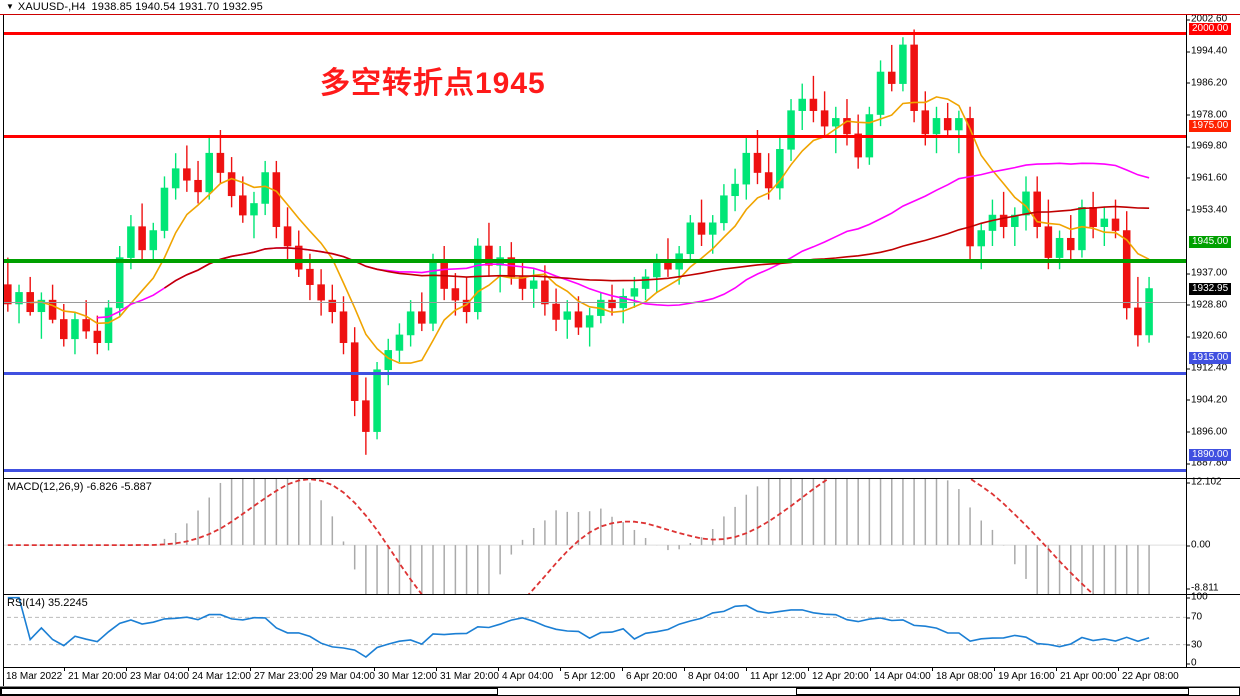  Describe the element at coordinates (1148, 674) in the screenshot. I see `time-tick: 22 Apr 08:00` at that location.